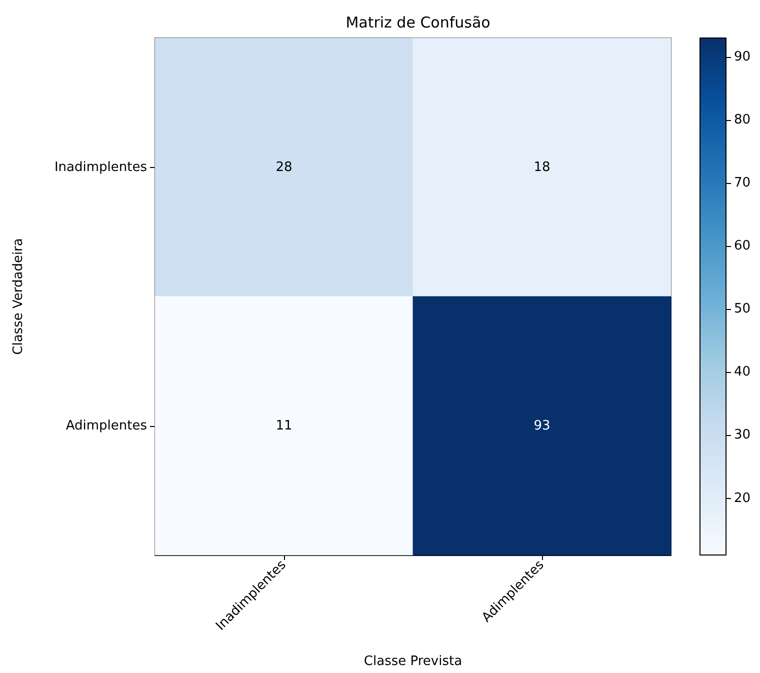 The height and width of the screenshot is (673, 760). What do you see at coordinates (742, 56) in the screenshot?
I see `color-bar-label: 90` at bounding box center [742, 56].